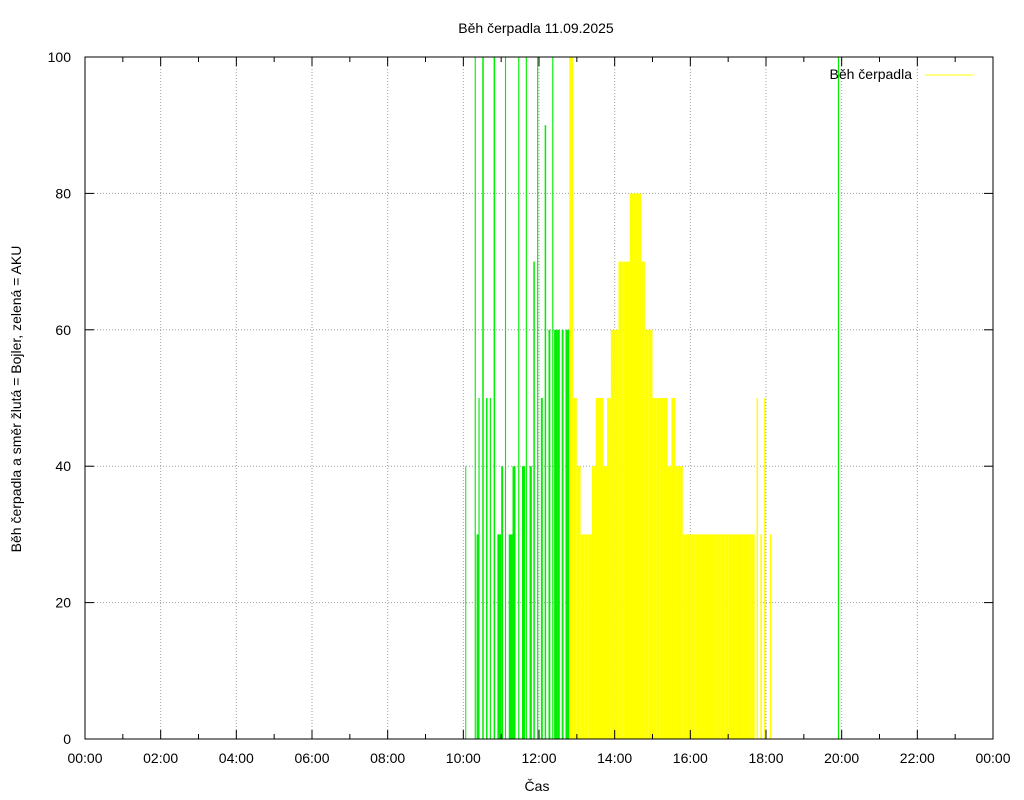  I want to click on y-tick-label: 80, so click(63, 193).